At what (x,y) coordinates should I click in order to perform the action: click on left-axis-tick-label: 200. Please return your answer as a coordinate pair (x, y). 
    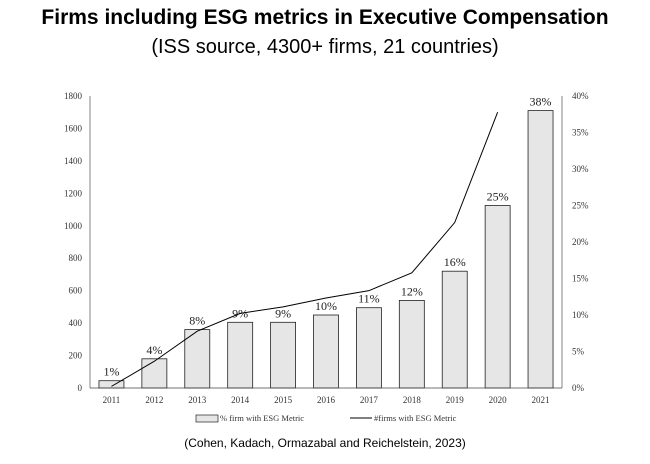
    Looking at the image, I should click on (76, 356).